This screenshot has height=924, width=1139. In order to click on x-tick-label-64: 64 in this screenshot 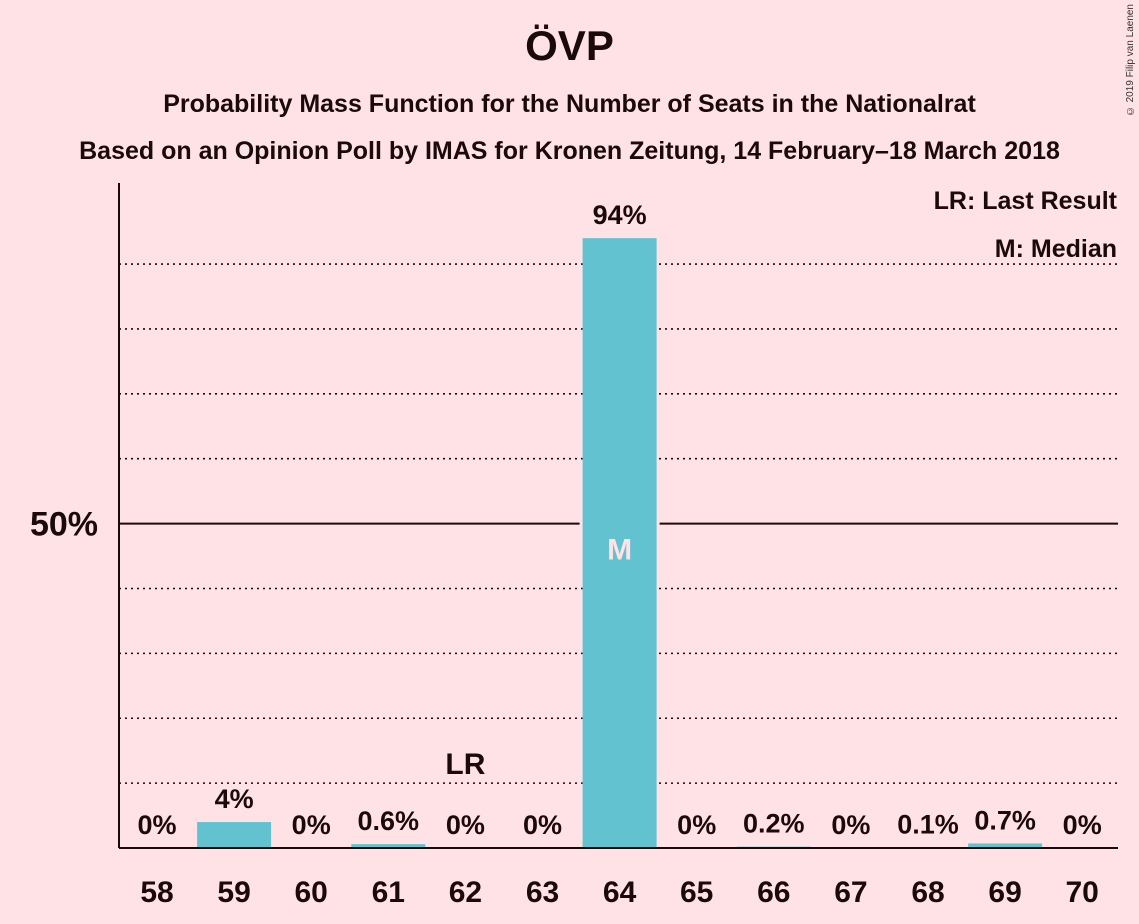, I will do `click(620, 892)`.